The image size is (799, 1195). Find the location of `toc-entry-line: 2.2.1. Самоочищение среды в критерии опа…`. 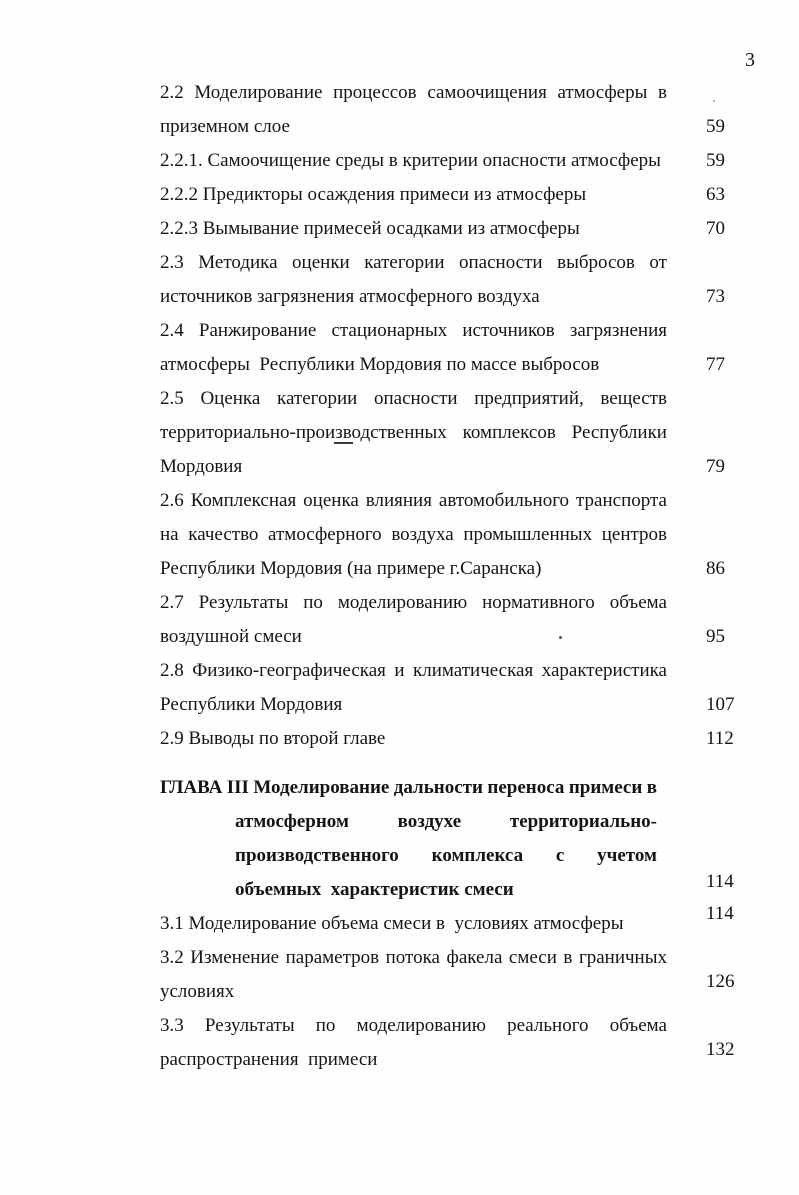

toc-entry-line: 2.2.1. Самоочищение среды в критерии опа… is located at coordinates (410, 160).